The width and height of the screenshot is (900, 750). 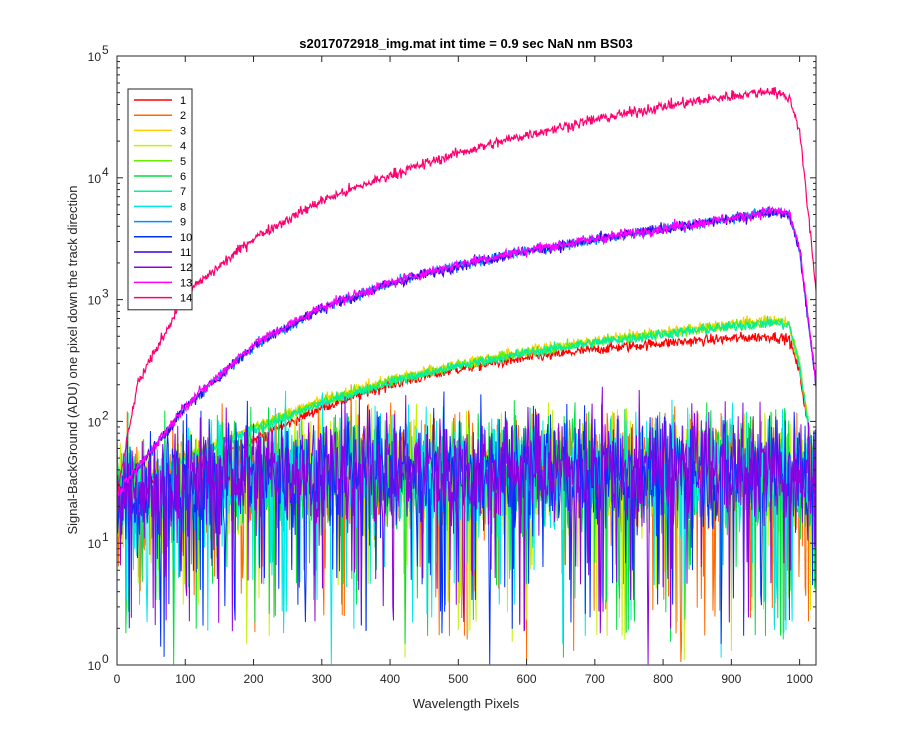 I want to click on legend-label-12: 12, so click(x=186, y=268).